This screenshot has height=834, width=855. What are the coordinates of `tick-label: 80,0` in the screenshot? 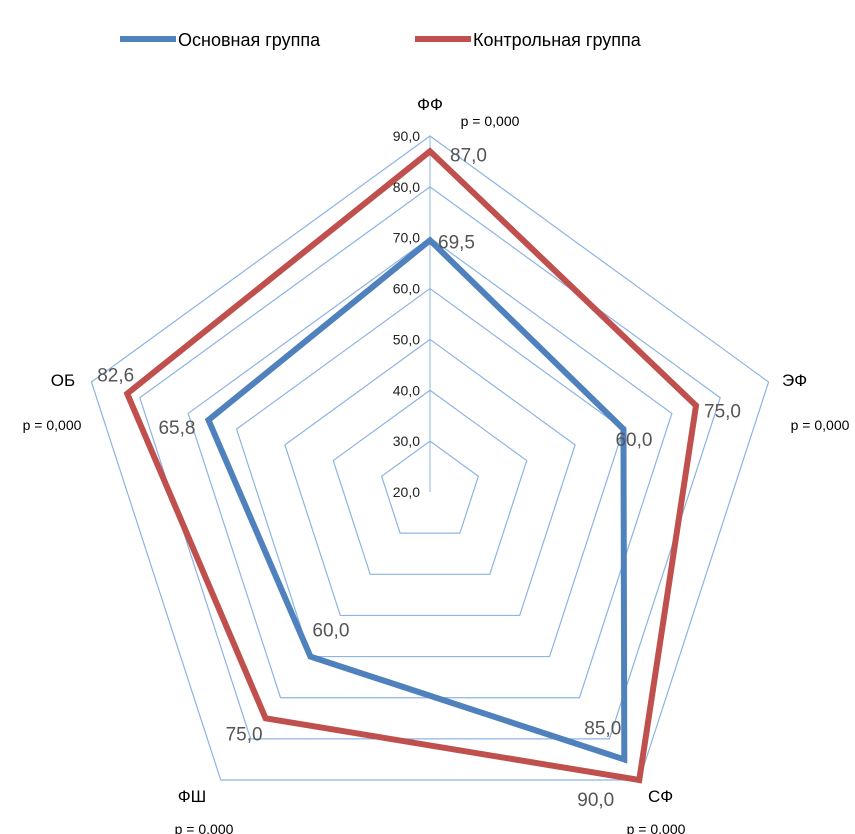 It's located at (406, 187).